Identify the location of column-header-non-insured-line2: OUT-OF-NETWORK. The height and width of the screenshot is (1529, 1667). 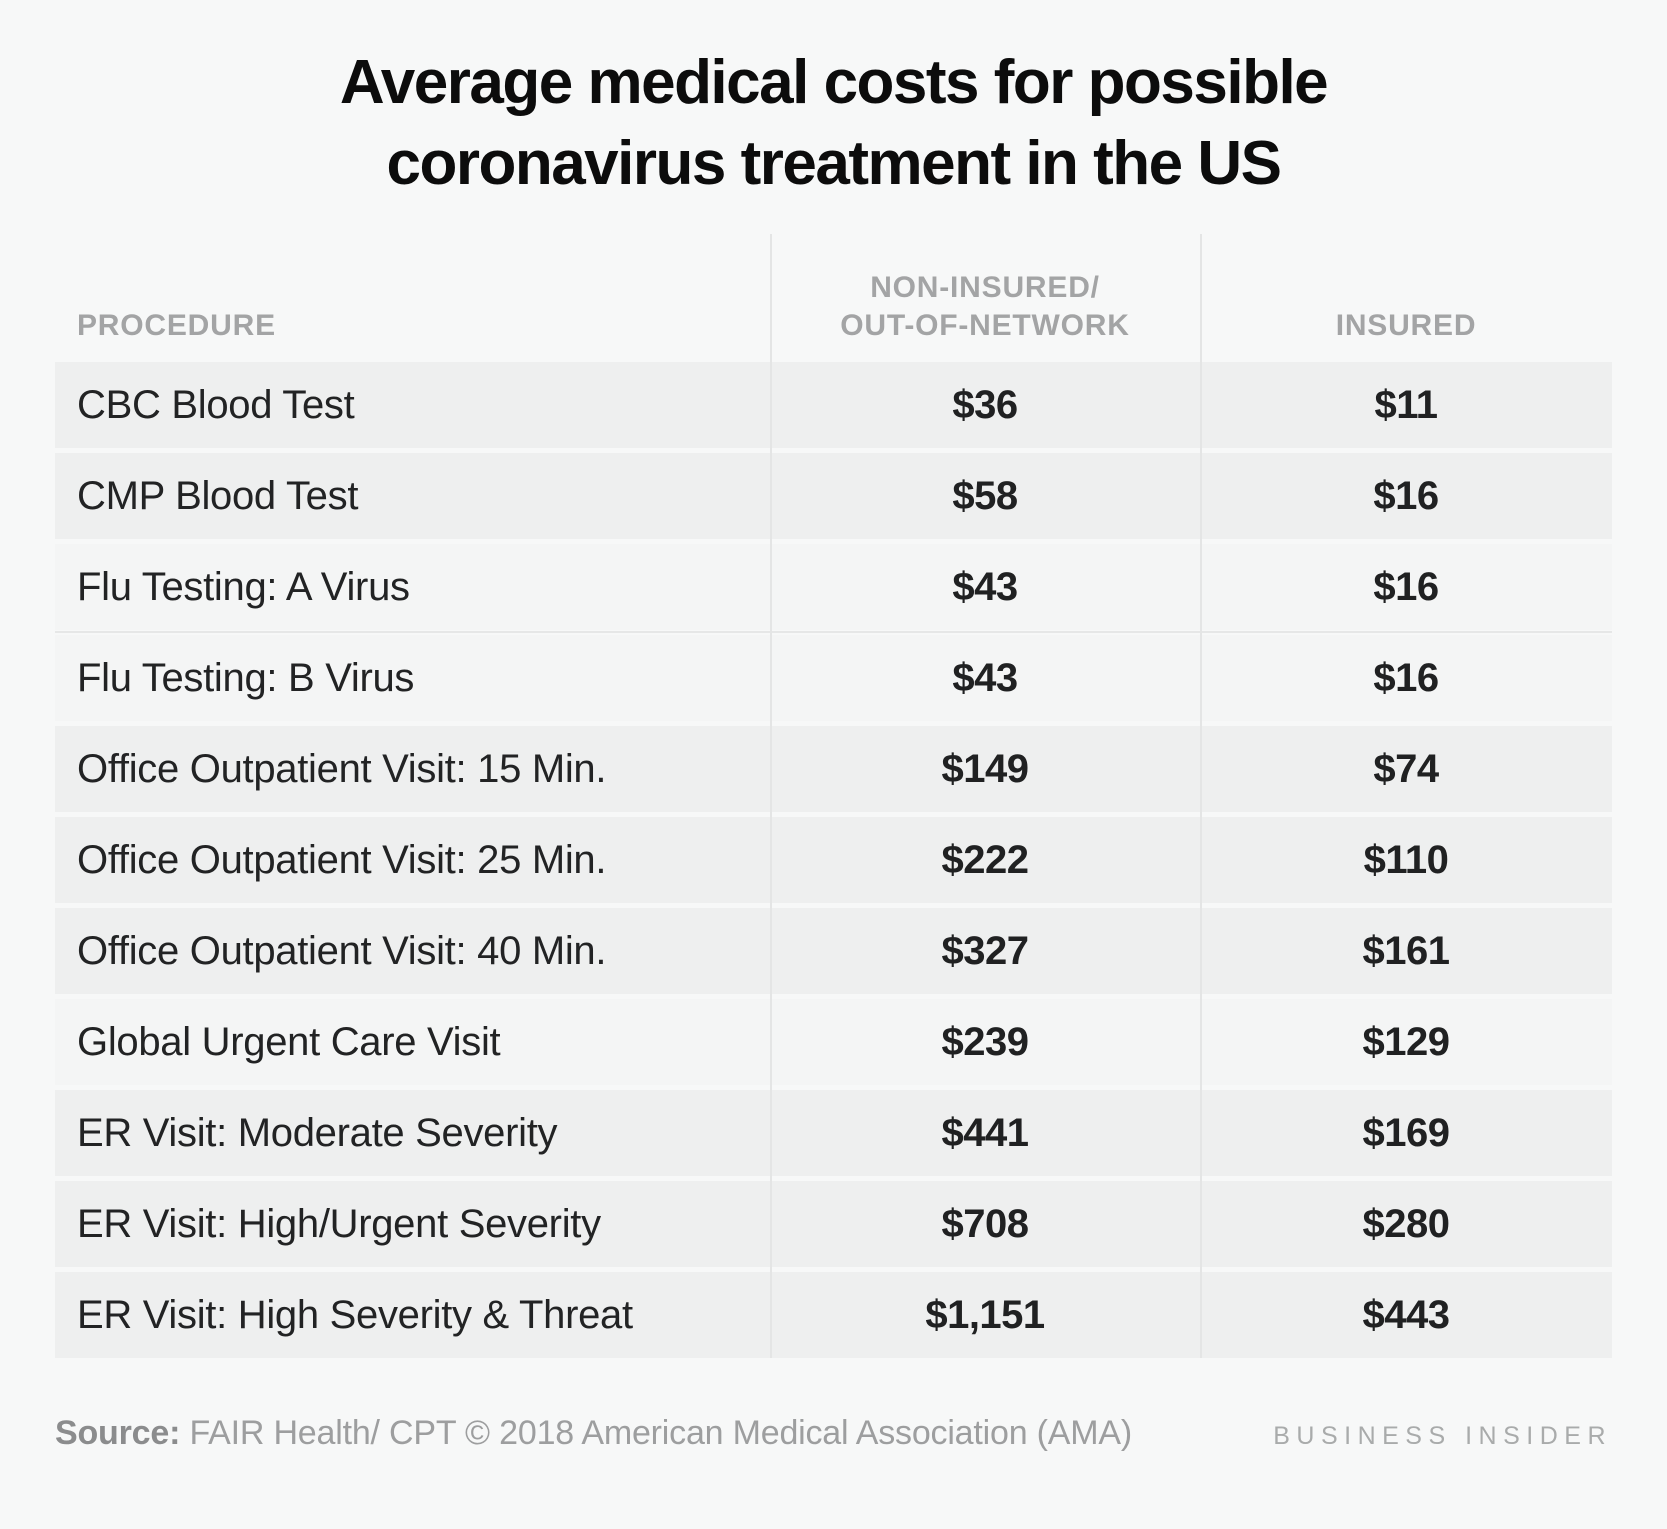
(985, 325).